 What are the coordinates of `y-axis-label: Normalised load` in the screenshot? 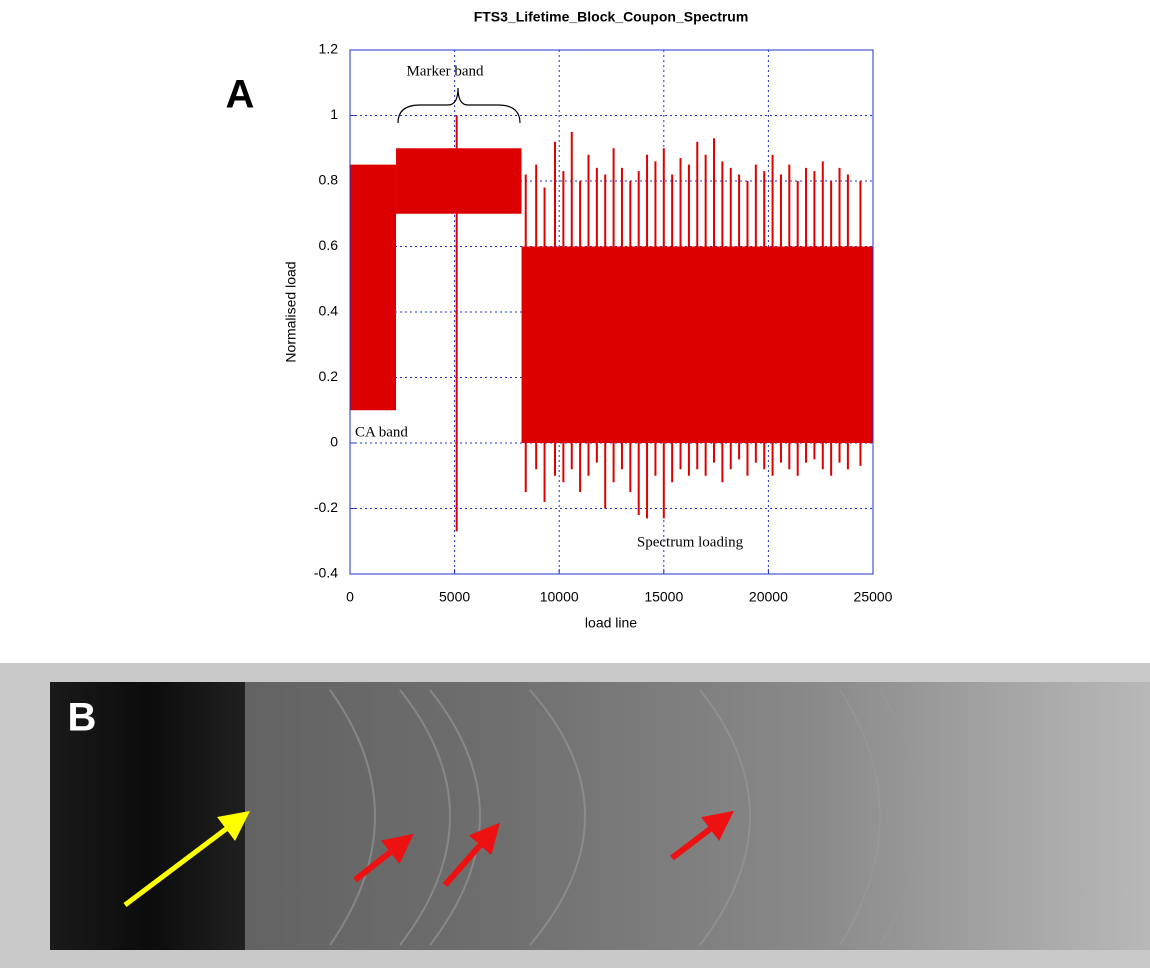 It's located at (291, 311).